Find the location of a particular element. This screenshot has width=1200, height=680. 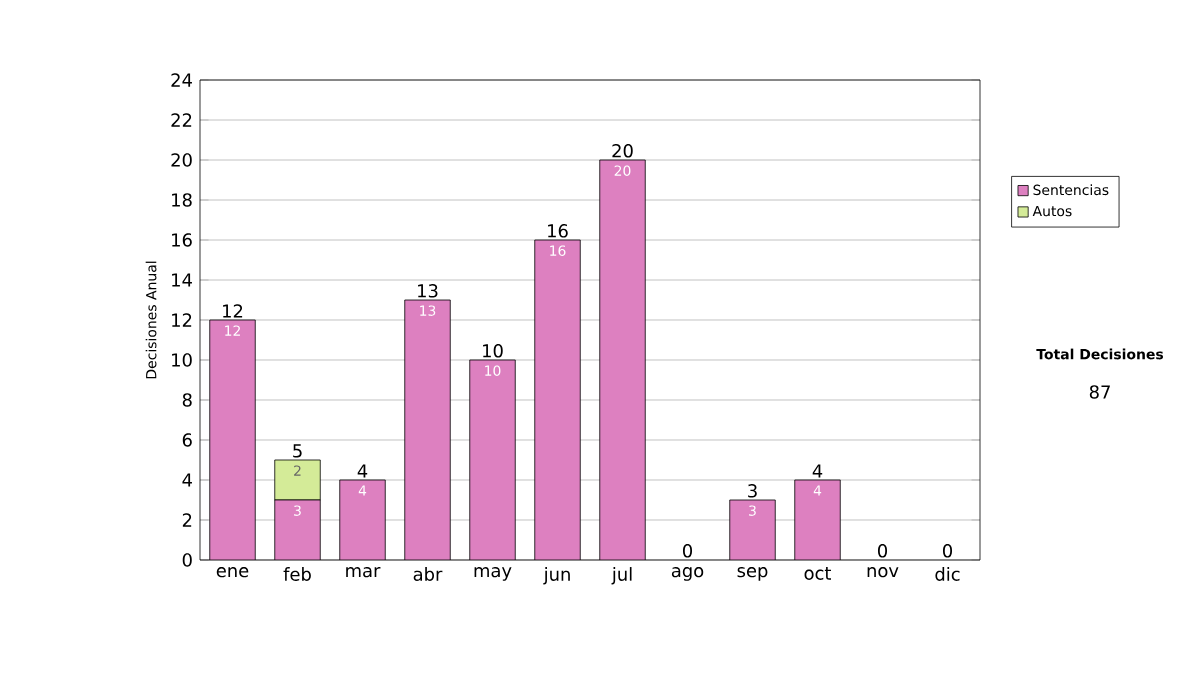

y-tick-label: 14 is located at coordinates (182, 280).